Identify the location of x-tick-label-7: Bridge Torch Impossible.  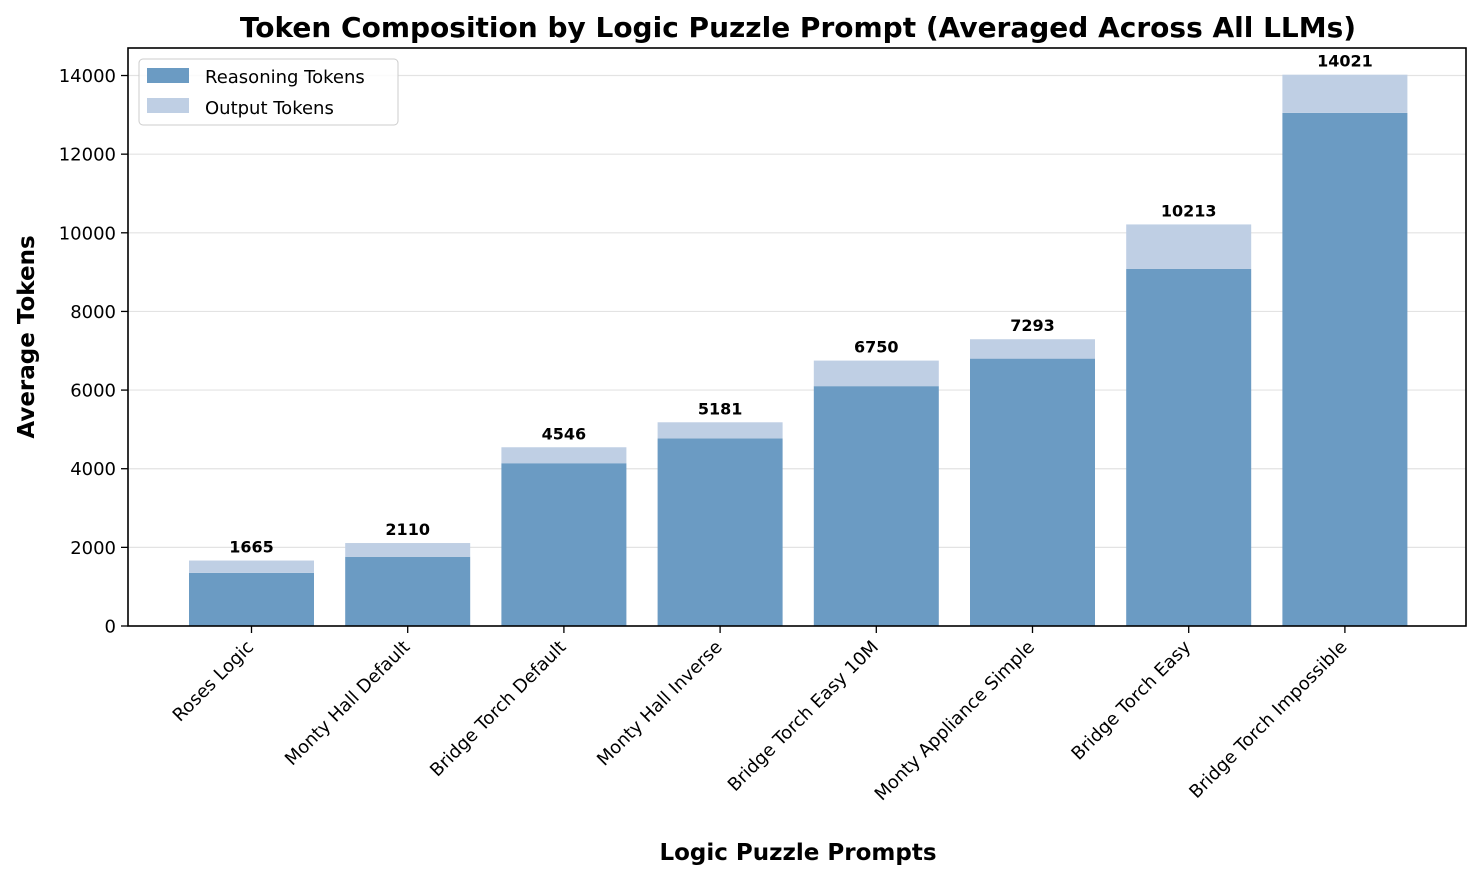
(1268, 720).